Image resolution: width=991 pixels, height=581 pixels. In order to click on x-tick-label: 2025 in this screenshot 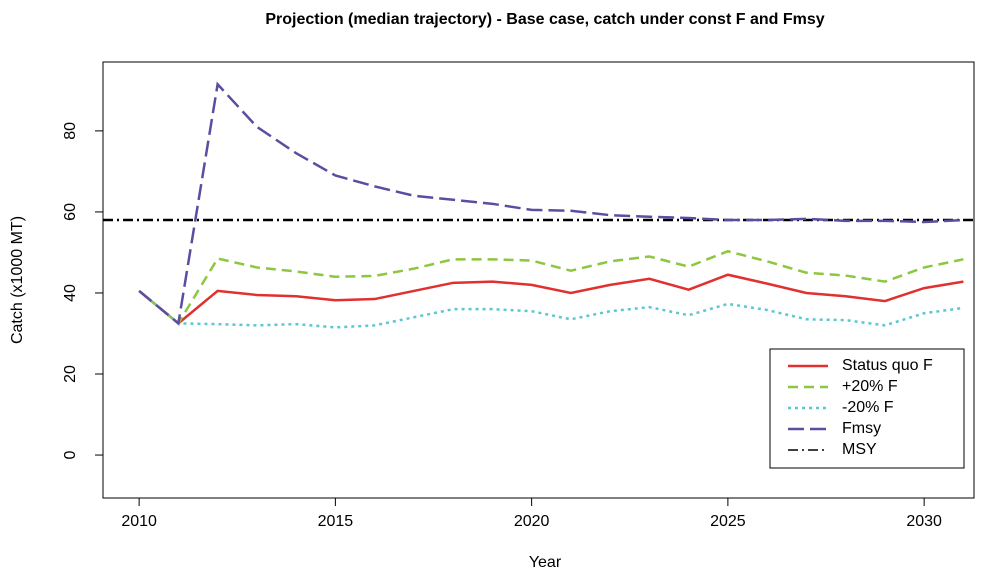, I will do `click(728, 521)`.